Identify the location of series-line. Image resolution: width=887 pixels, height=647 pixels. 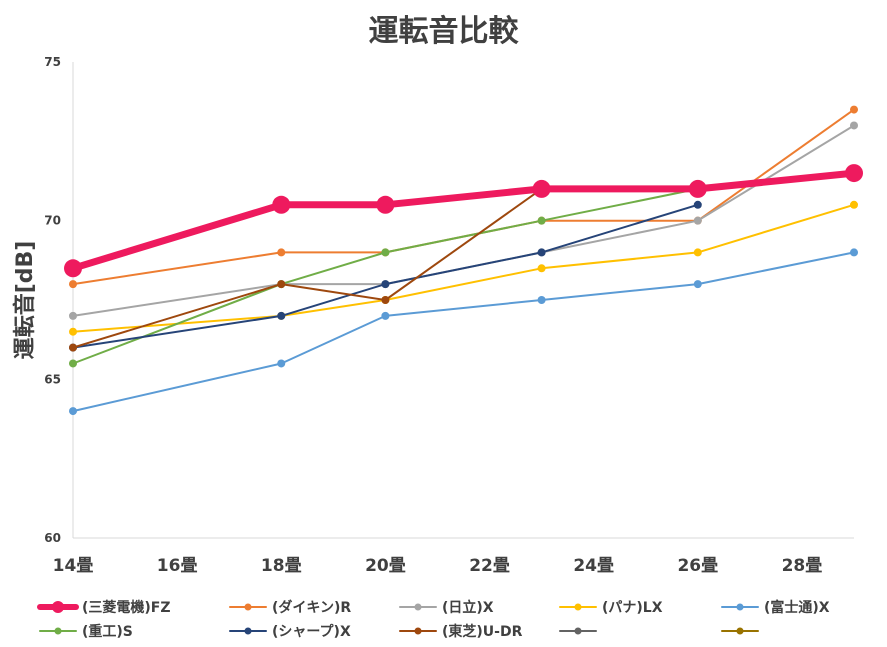
(463, 220).